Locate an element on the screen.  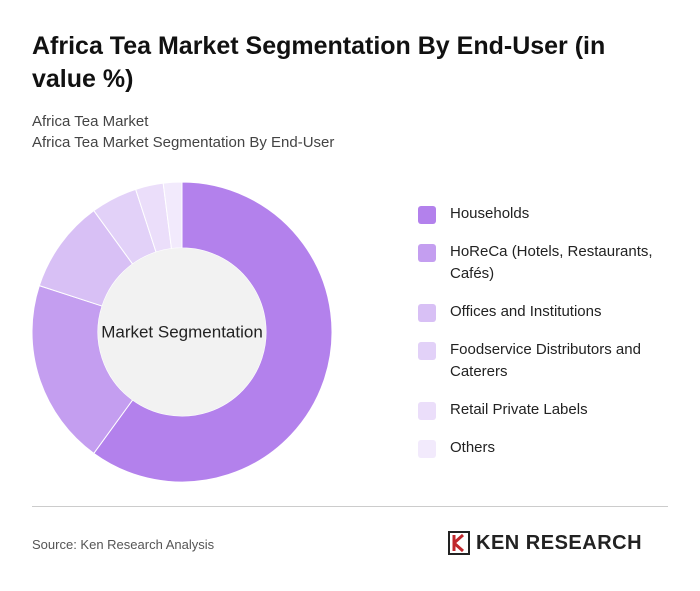
donut-hole is located at coordinates (182, 332).